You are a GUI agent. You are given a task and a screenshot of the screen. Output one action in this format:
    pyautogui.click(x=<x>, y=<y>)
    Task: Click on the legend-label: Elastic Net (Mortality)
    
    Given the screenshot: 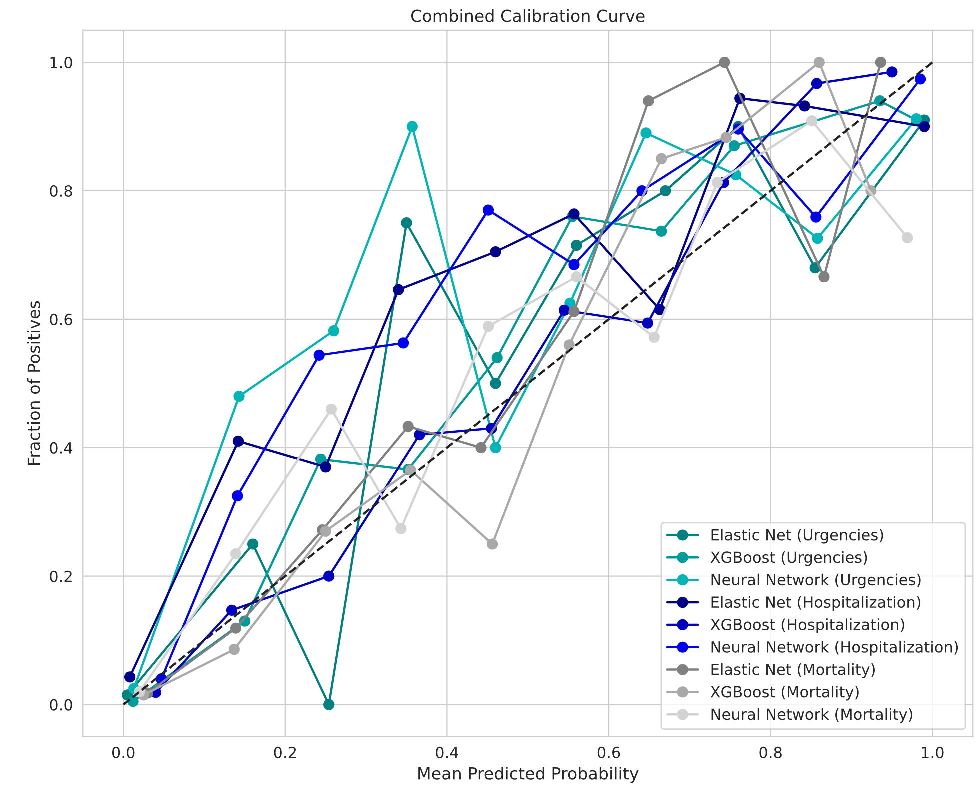 What is the action you would take?
    pyautogui.click(x=793, y=671)
    